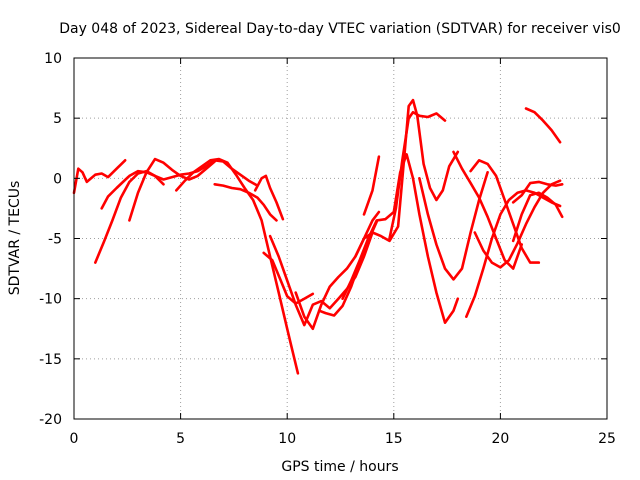 The width and height of the screenshot is (640, 480). Describe the element at coordinates (500, 439) in the screenshot. I see `x-tick-label: 20` at that location.